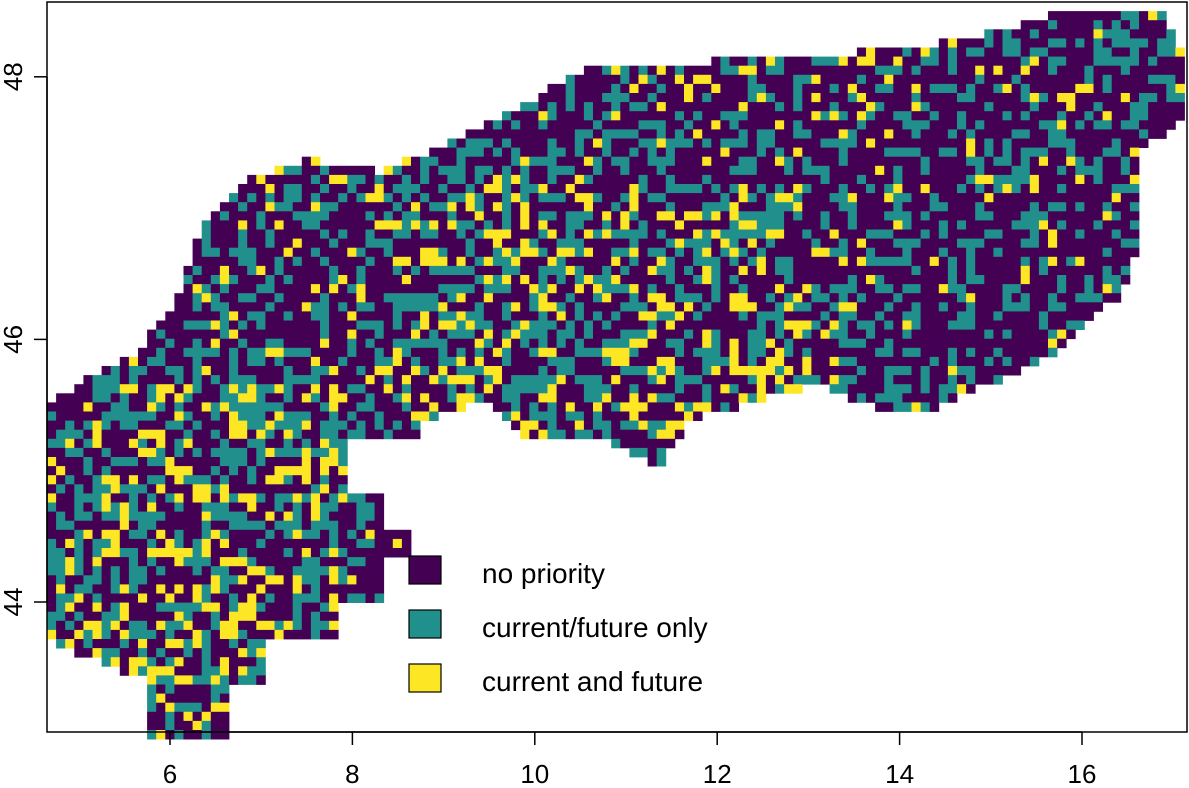 The height and width of the screenshot is (788, 1189). I want to click on x-tick-label: 10, so click(534, 773).